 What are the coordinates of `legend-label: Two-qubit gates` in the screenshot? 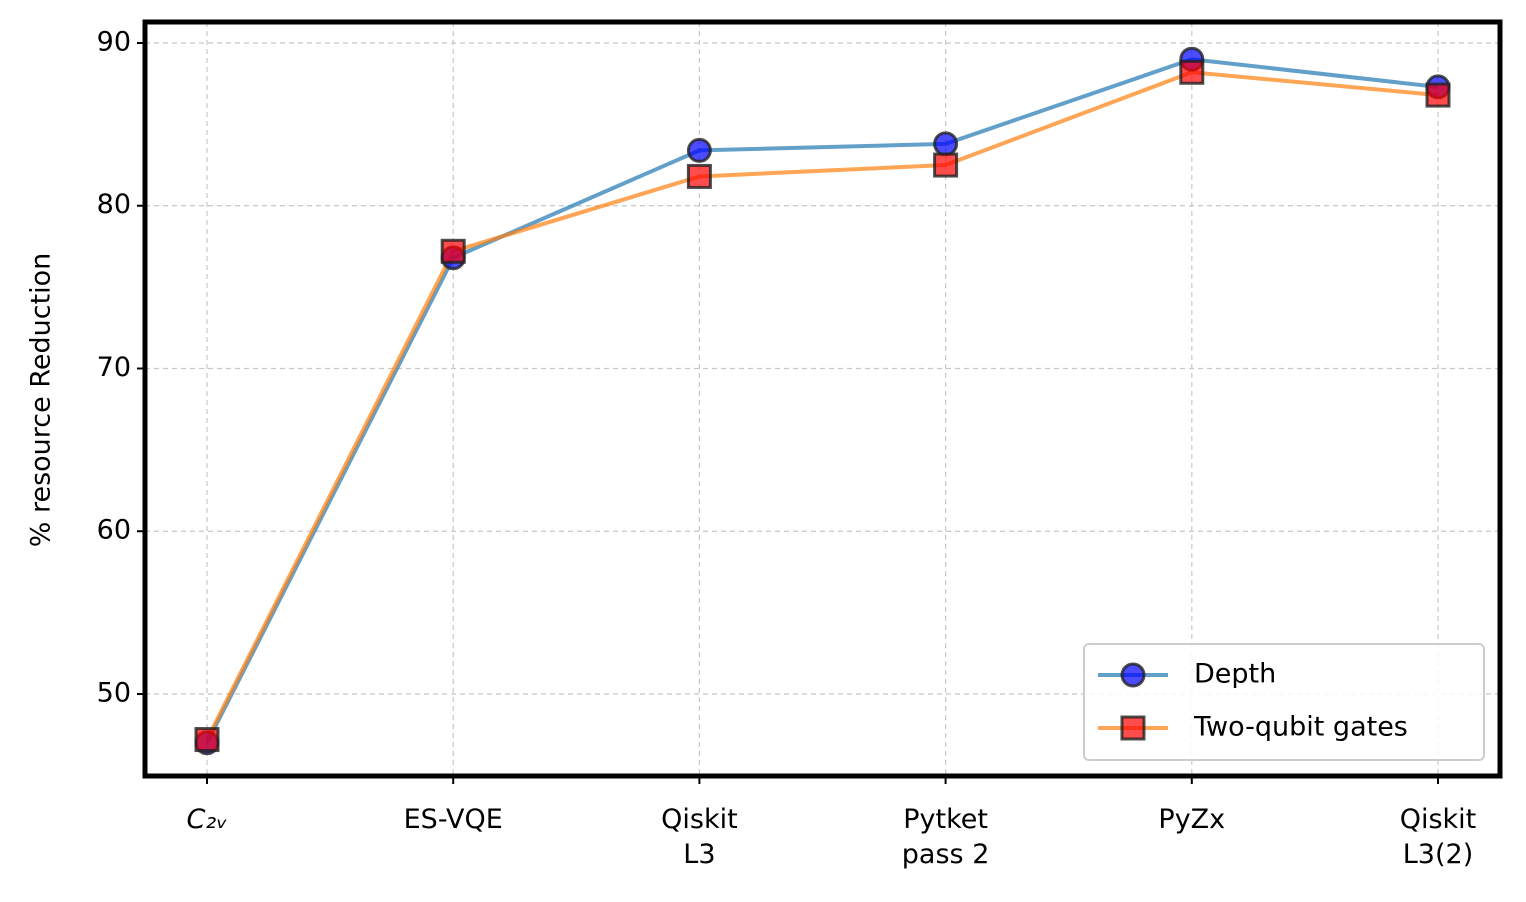 It's located at (1300, 727).